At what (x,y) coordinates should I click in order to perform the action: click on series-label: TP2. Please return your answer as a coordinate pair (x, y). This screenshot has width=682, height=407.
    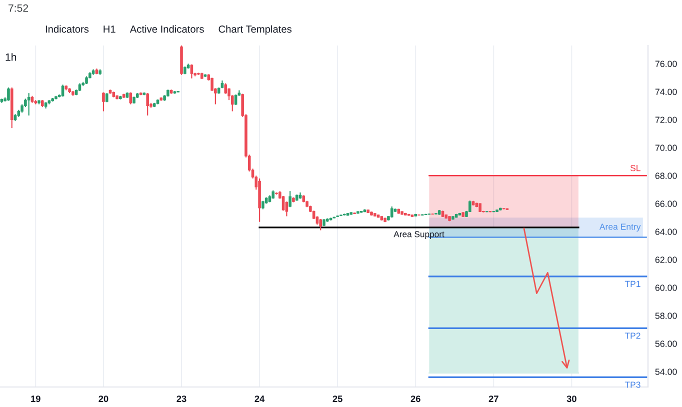
    Looking at the image, I should click on (632, 335).